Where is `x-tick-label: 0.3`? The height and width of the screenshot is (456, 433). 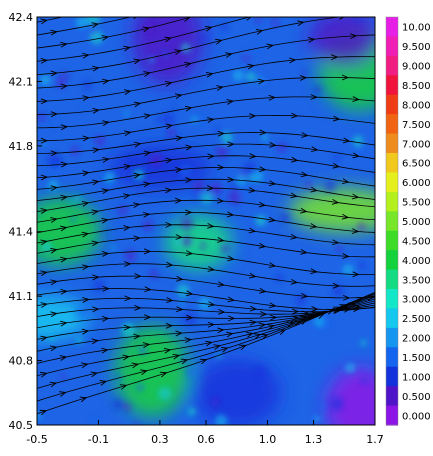 x-tick-label: 0.3 is located at coordinates (160, 439).